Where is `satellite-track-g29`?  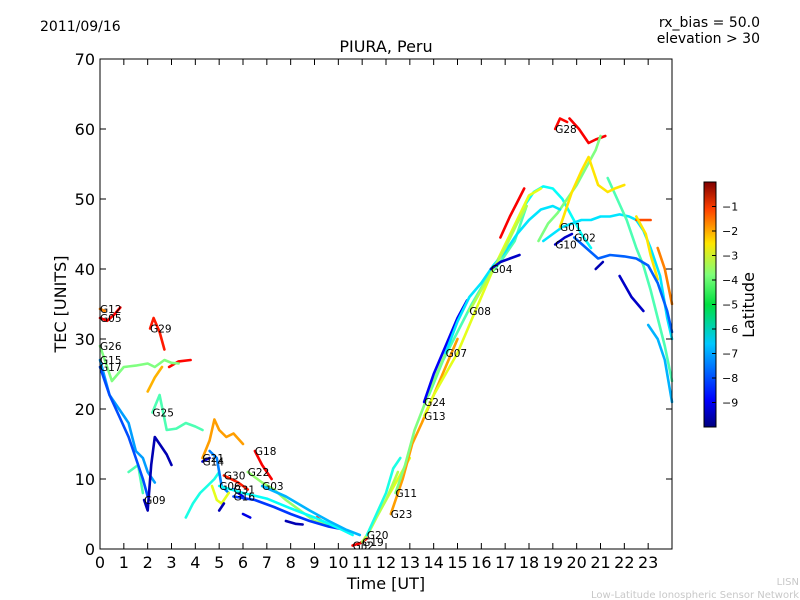
satellite-track-g29 is located at coordinates (157, 333).